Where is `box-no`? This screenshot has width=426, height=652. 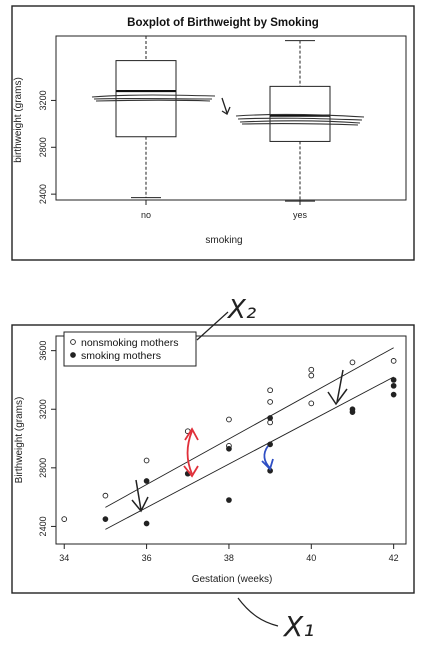 box-no is located at coordinates (146, 117).